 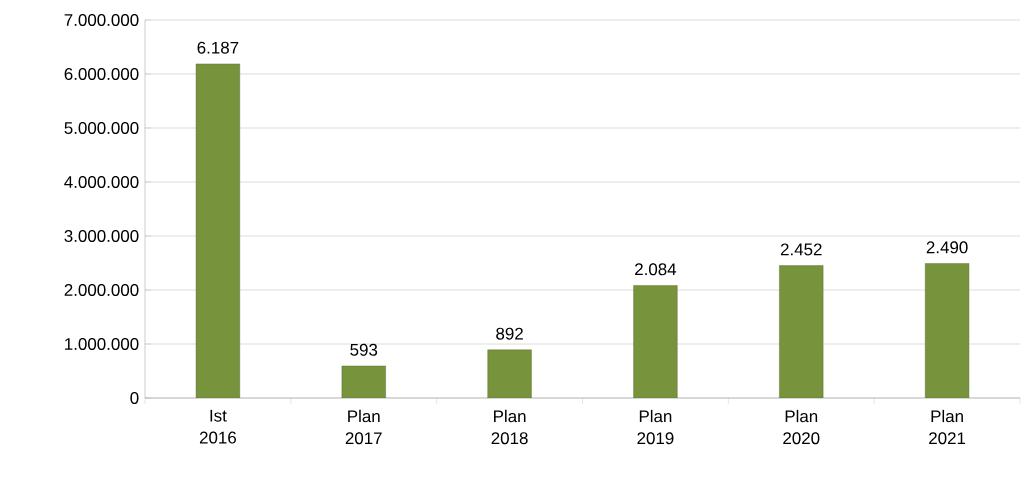 I want to click on annotation: 2.452, so click(x=801, y=249).